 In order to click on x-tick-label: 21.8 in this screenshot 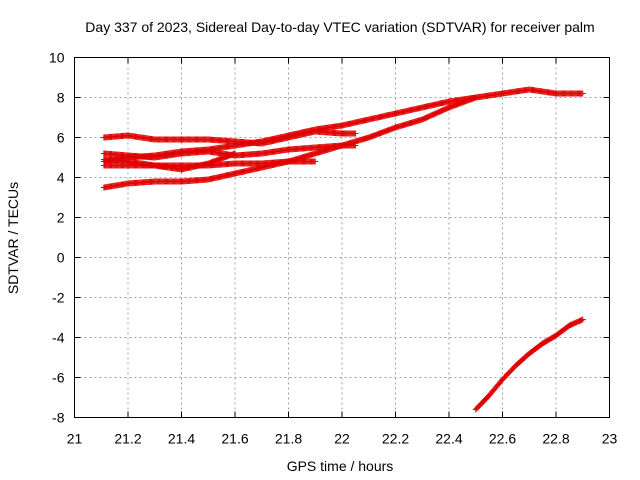, I will do `click(288, 439)`.